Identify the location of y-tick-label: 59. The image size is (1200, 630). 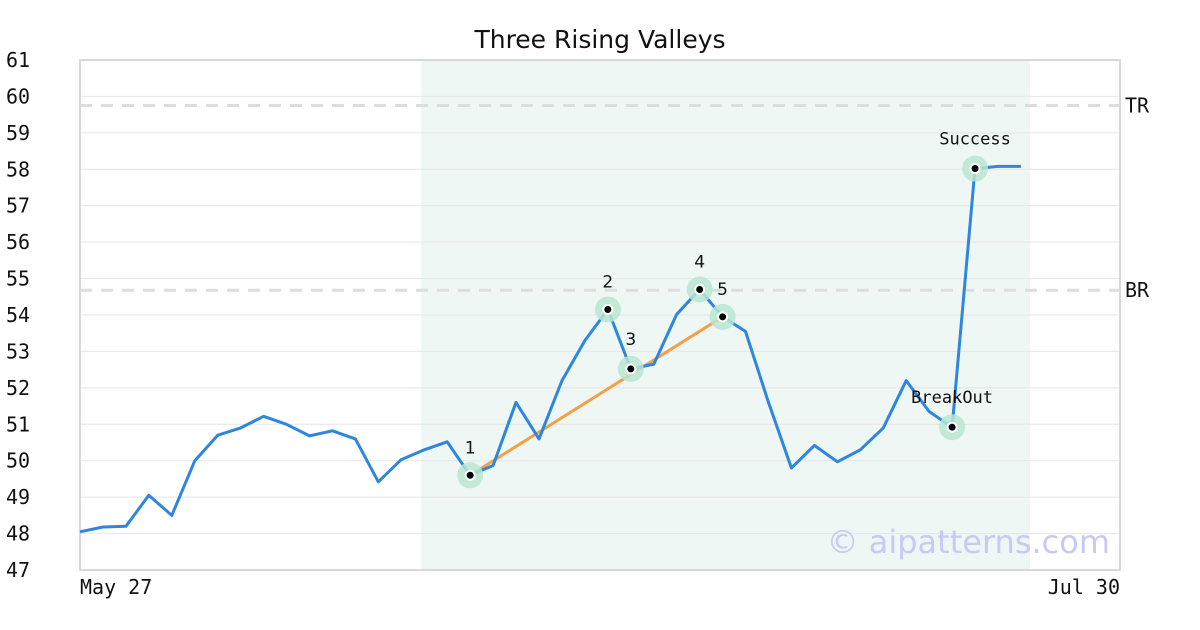
(18, 133).